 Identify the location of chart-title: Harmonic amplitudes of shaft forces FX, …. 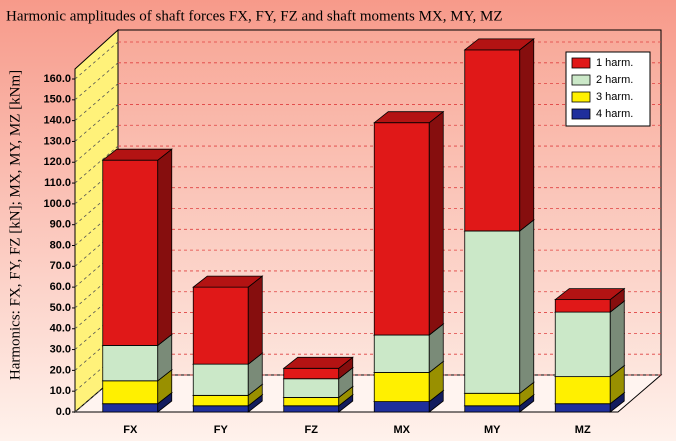
(254, 16).